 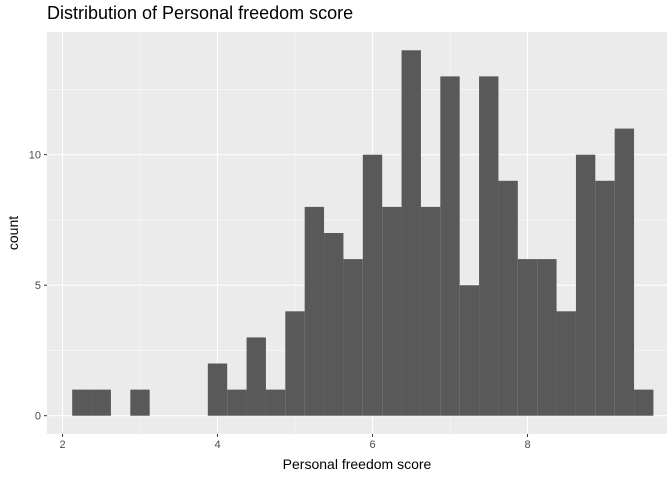 What do you see at coordinates (38, 417) in the screenshot?
I see `y-tick-label: 0` at bounding box center [38, 417].